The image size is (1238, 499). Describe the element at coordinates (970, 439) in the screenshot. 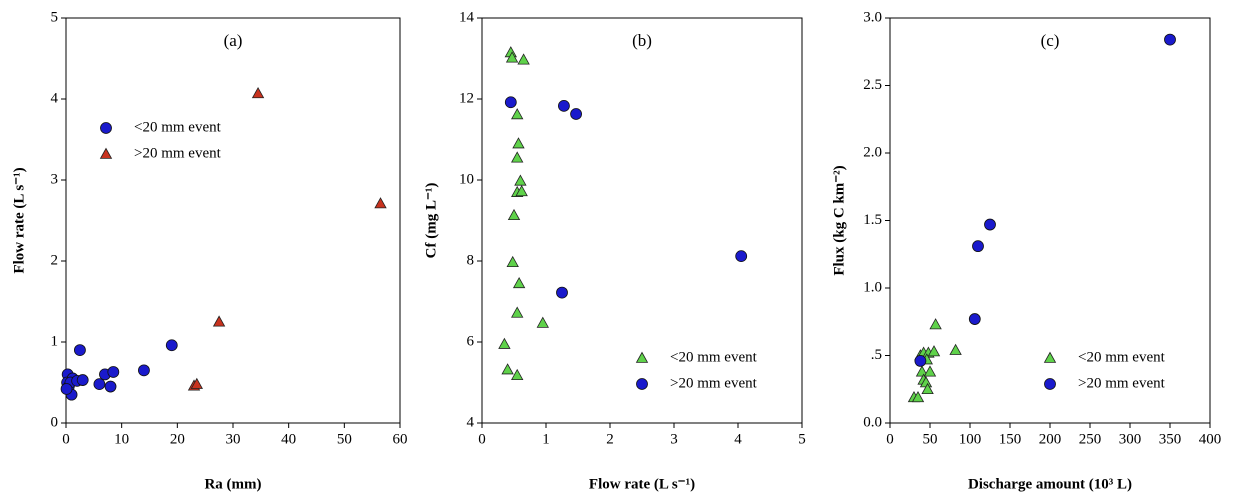

I see `x-tick-label: 100` at that location.